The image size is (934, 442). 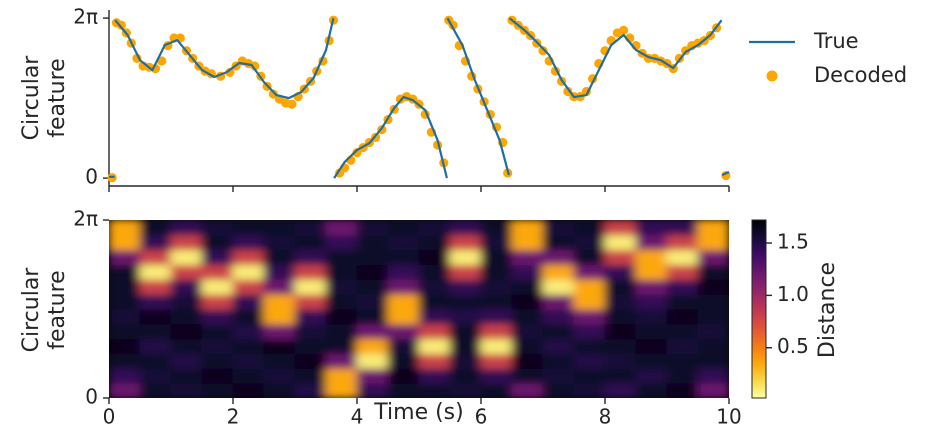 What do you see at coordinates (109, 417) in the screenshot?
I see `x-tick-label: 0` at bounding box center [109, 417].